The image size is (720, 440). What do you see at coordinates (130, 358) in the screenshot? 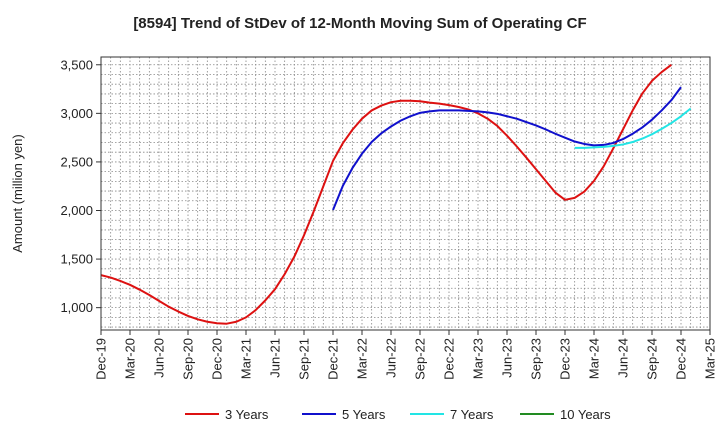
I see `x-tick-label: Mar-20` at bounding box center [130, 358].